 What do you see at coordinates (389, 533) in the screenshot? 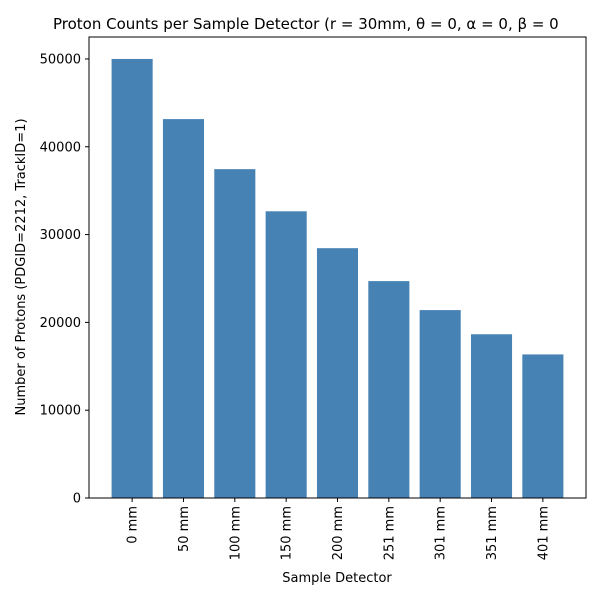
I see `x-tick-label: 251 mm` at bounding box center [389, 533].